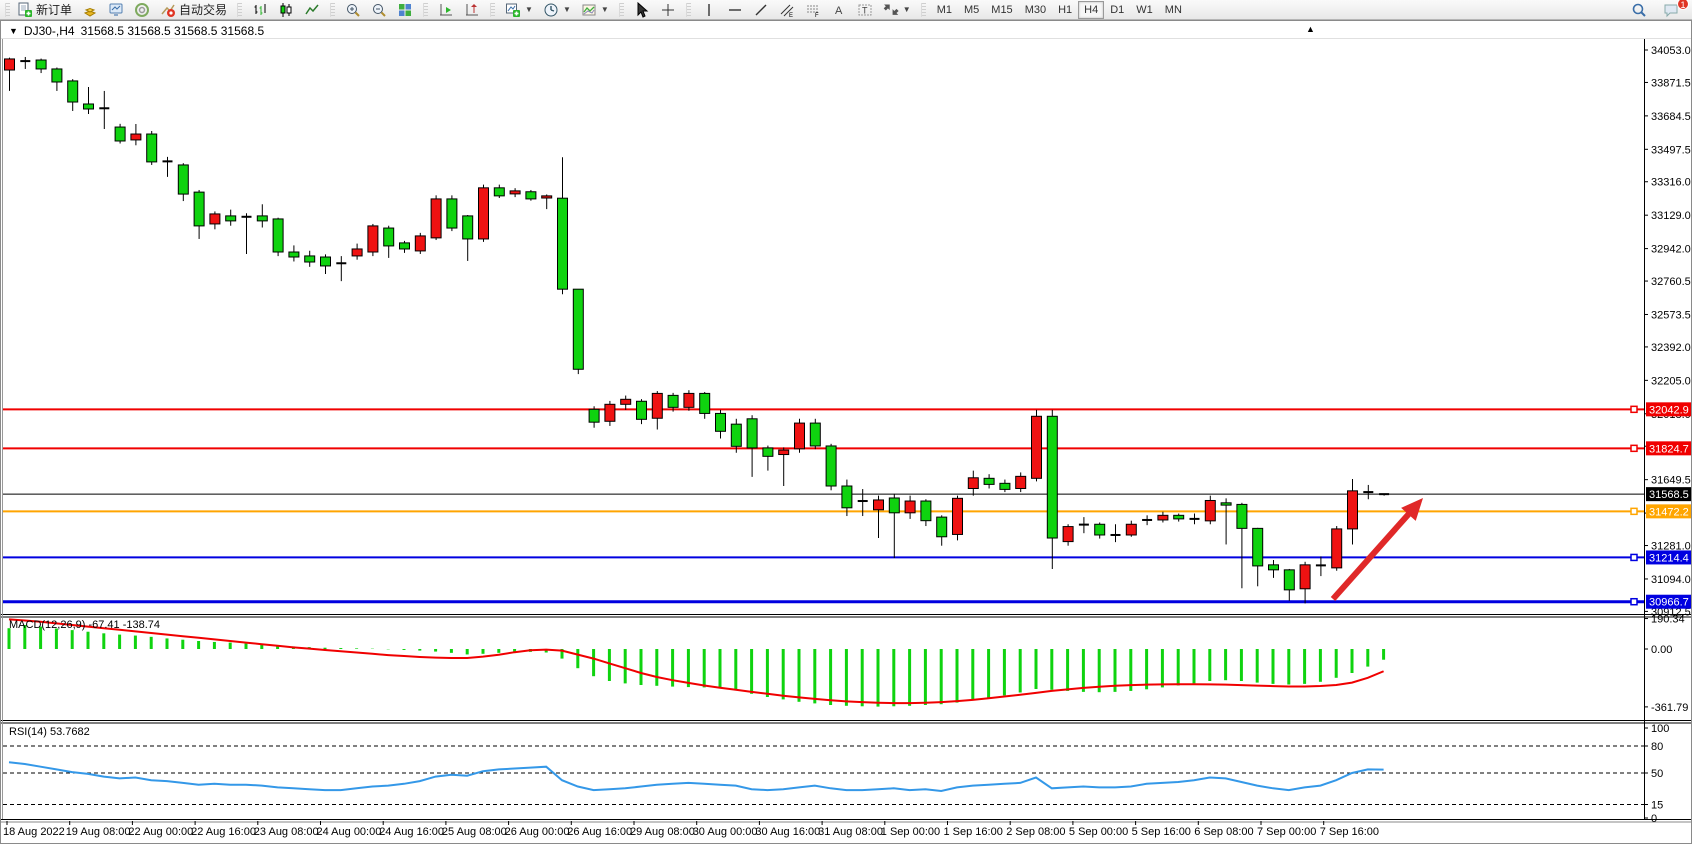 The width and height of the screenshot is (1692, 844). What do you see at coordinates (1668, 620) in the screenshot?
I see `macd-tick-label: 190.34` at bounding box center [1668, 620].